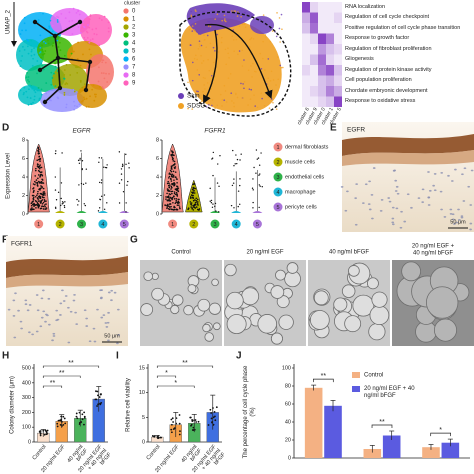 The image size is (474, 474). What do you see at coordinates (193, 96) in the screenshot?
I see `legend-label: Skin` at bounding box center [193, 96].